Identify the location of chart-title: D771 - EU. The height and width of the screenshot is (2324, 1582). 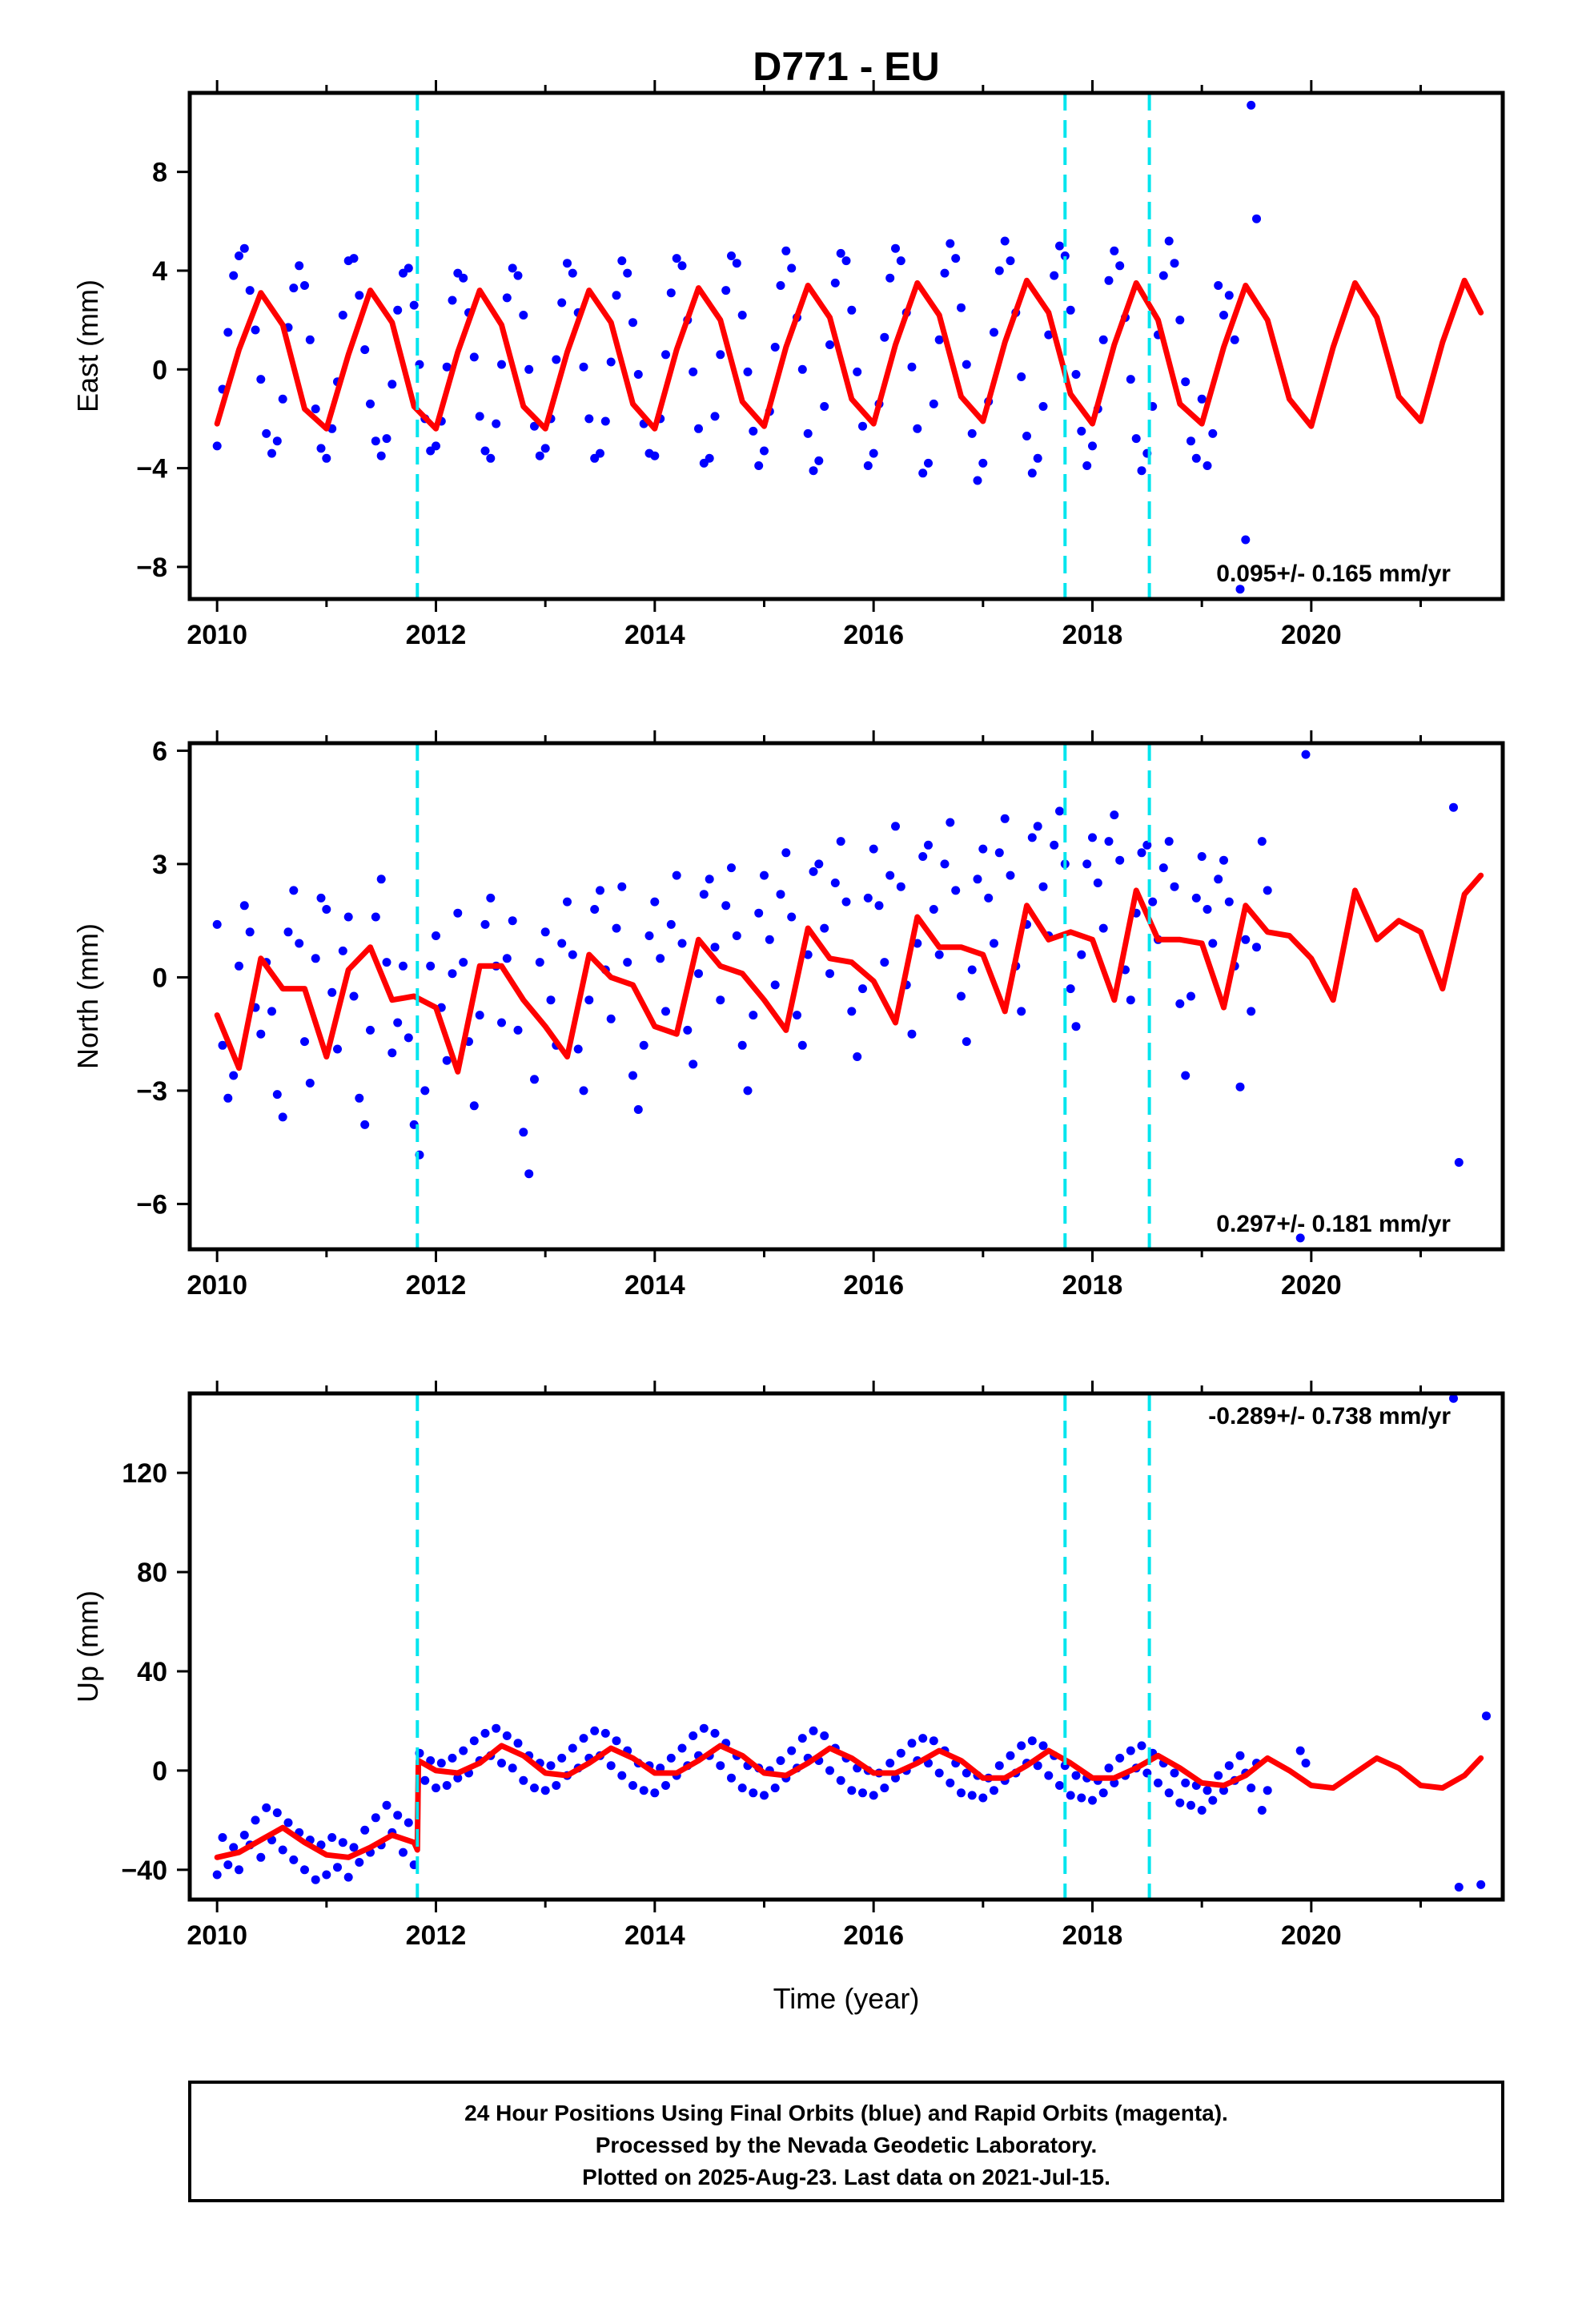
(846, 66).